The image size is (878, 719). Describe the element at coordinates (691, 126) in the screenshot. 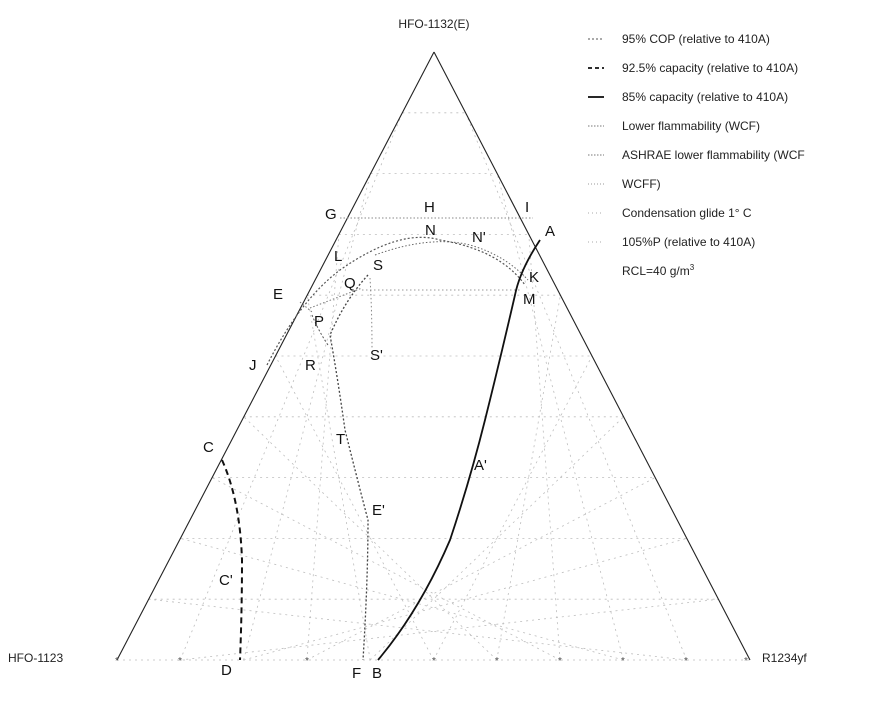

I see `legend-label-lower-flam: Lower flammability (WCF)` at that location.